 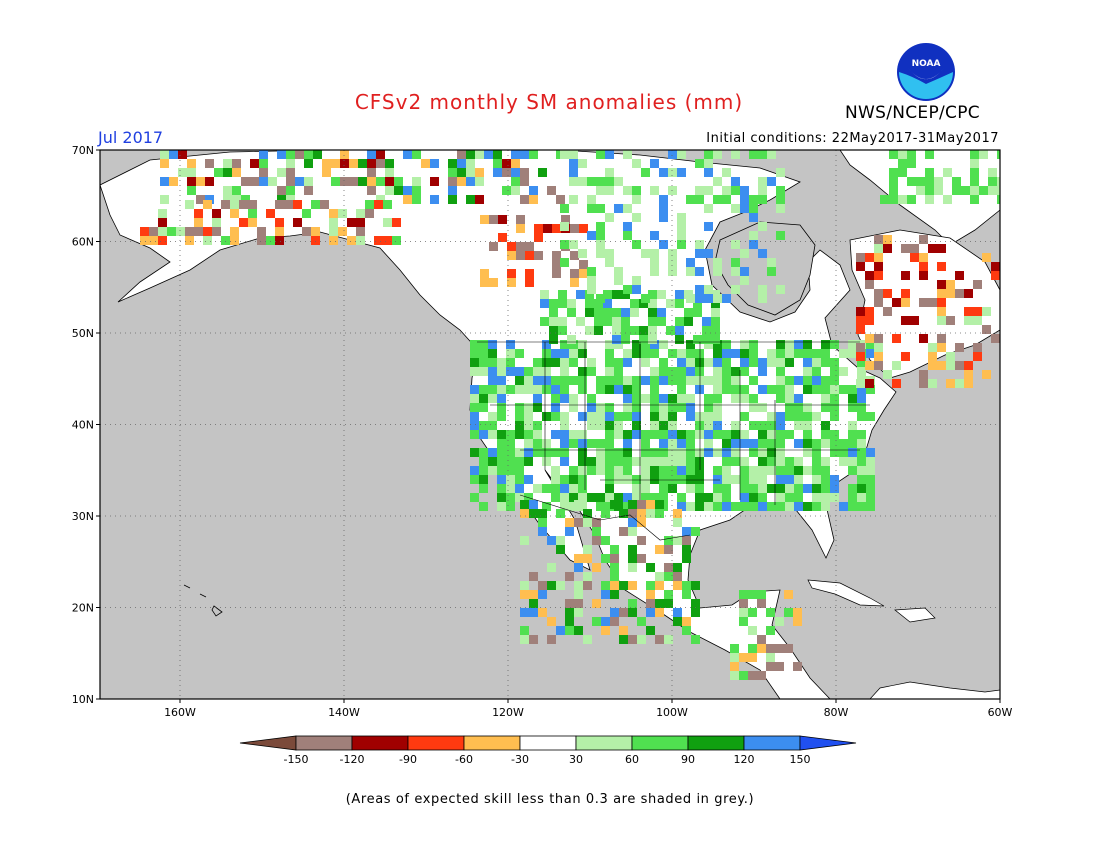 I want to click on legend-labels: -150 -120 -90 -60 -30 30 60 90 120 150, so click(x=547, y=759).